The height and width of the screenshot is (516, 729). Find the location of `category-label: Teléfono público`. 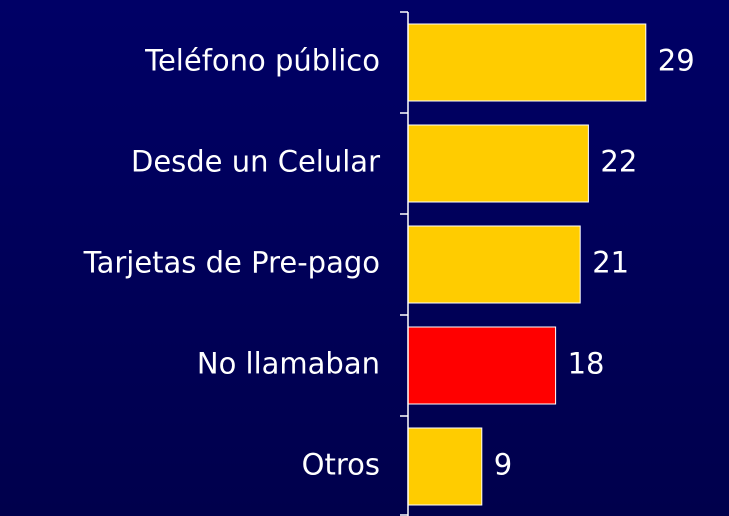

category-label: Teléfono público is located at coordinates (262, 61).